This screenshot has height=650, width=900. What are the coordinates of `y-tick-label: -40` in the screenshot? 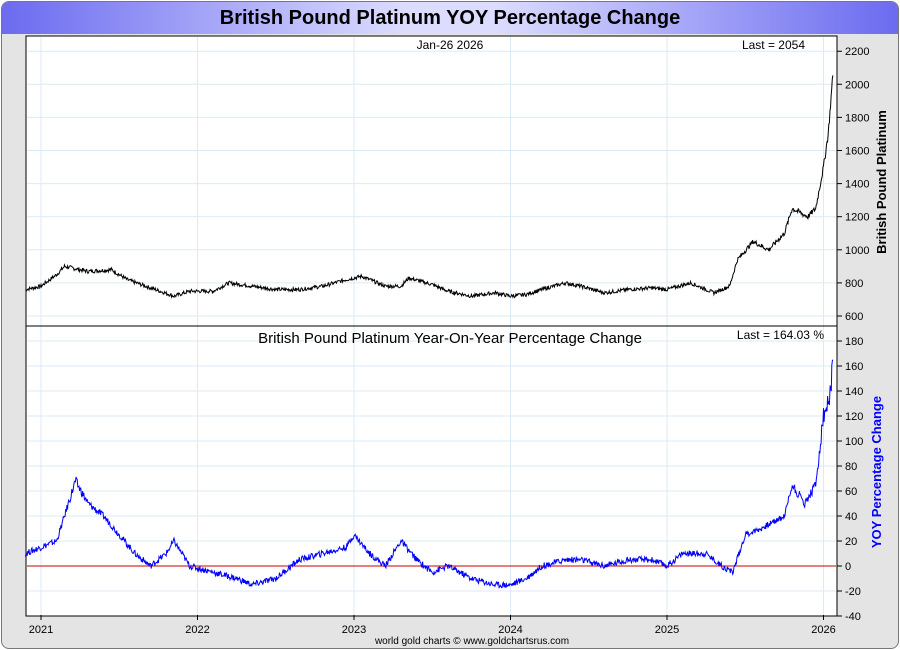 It's located at (853, 617).